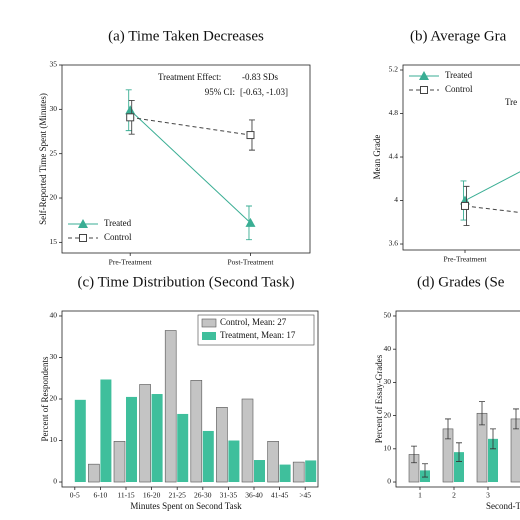  I want to click on y-axis-label: Self-Reported Time Spent (Minutes), so click(43, 159).